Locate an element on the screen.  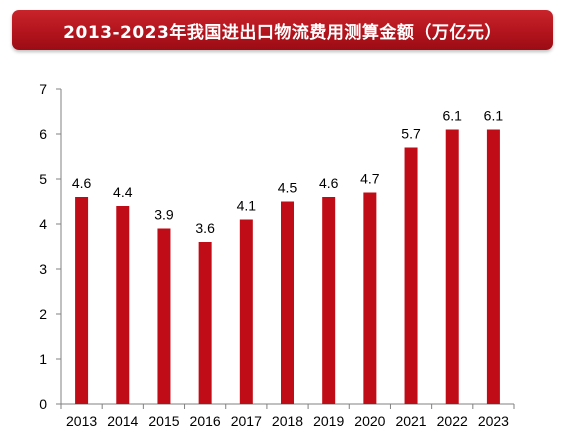
y-axis: 0 1 2 3 4 5 6 7 is located at coordinates (50, 246).